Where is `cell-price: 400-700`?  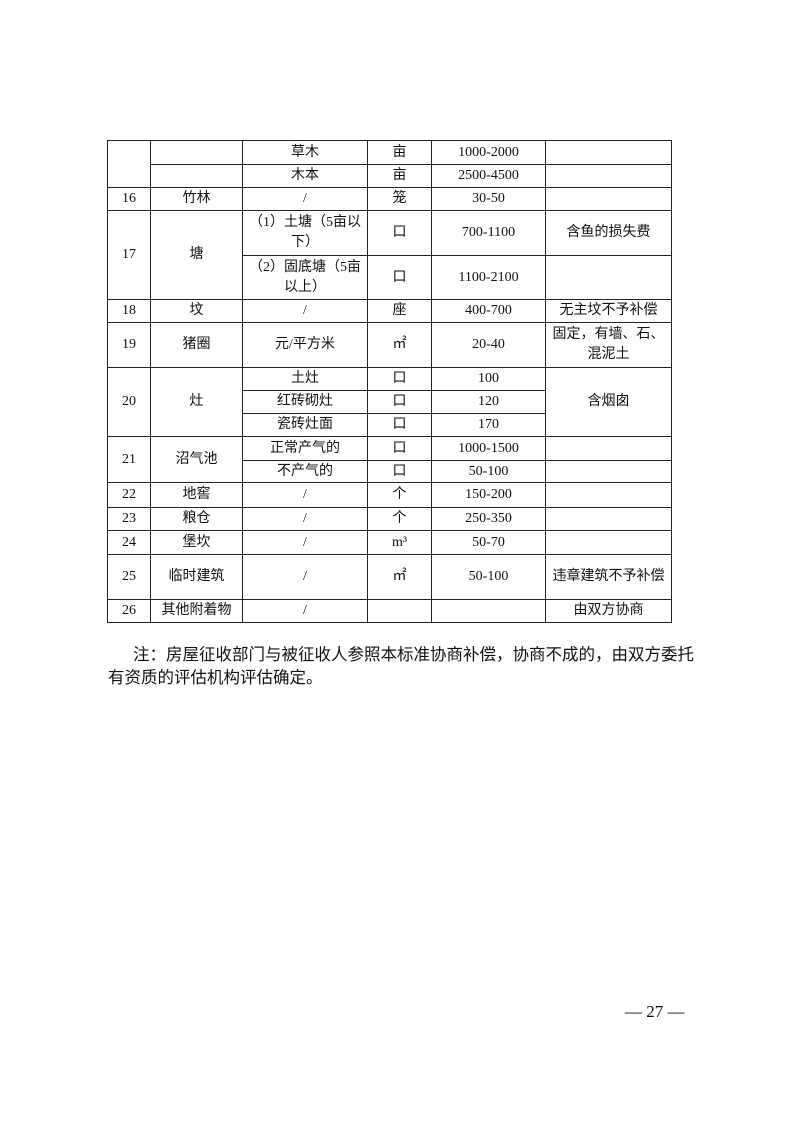 cell-price: 400-700 is located at coordinates (488, 311).